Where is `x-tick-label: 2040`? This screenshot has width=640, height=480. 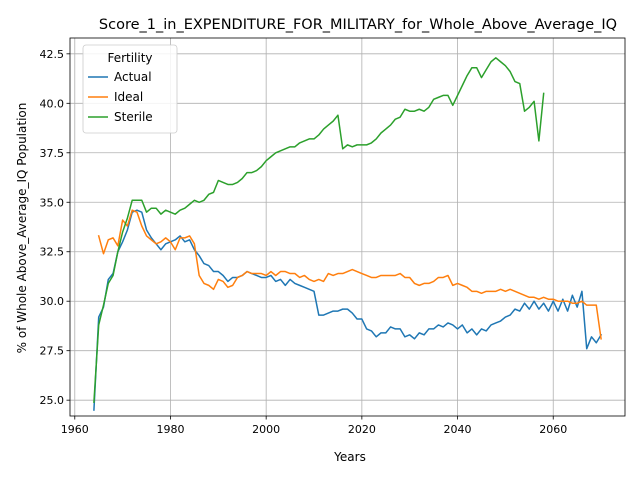
x-tick-label: 2040 is located at coordinates (458, 429).